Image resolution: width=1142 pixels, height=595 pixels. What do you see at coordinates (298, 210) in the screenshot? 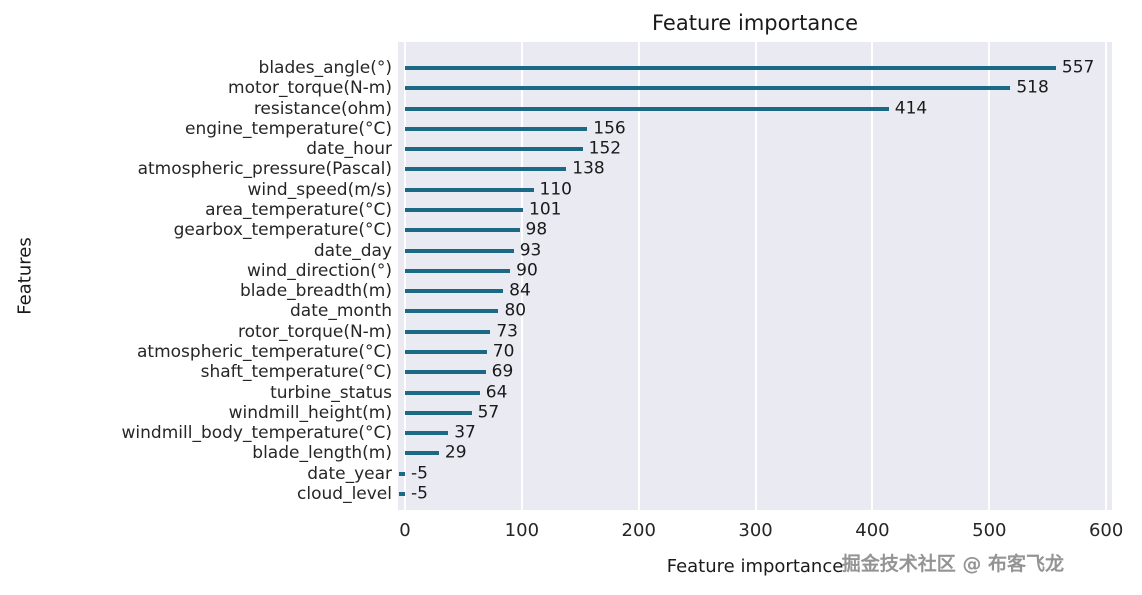
I see `y-tick-label: area_temperature(°C)` at bounding box center [298, 210].